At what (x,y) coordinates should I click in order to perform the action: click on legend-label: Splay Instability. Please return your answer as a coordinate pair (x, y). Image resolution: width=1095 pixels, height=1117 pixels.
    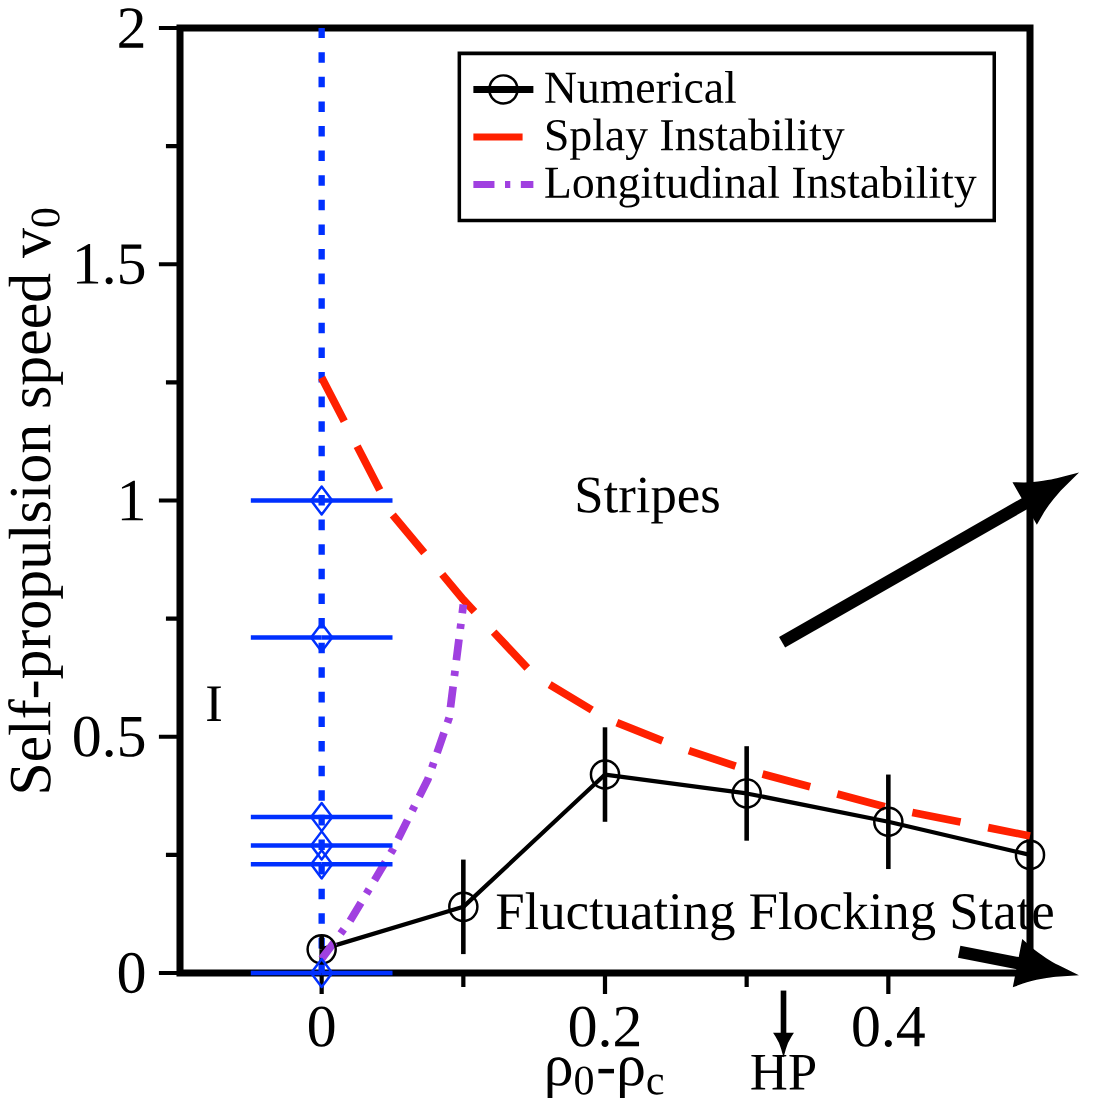
    Looking at the image, I should click on (695, 139).